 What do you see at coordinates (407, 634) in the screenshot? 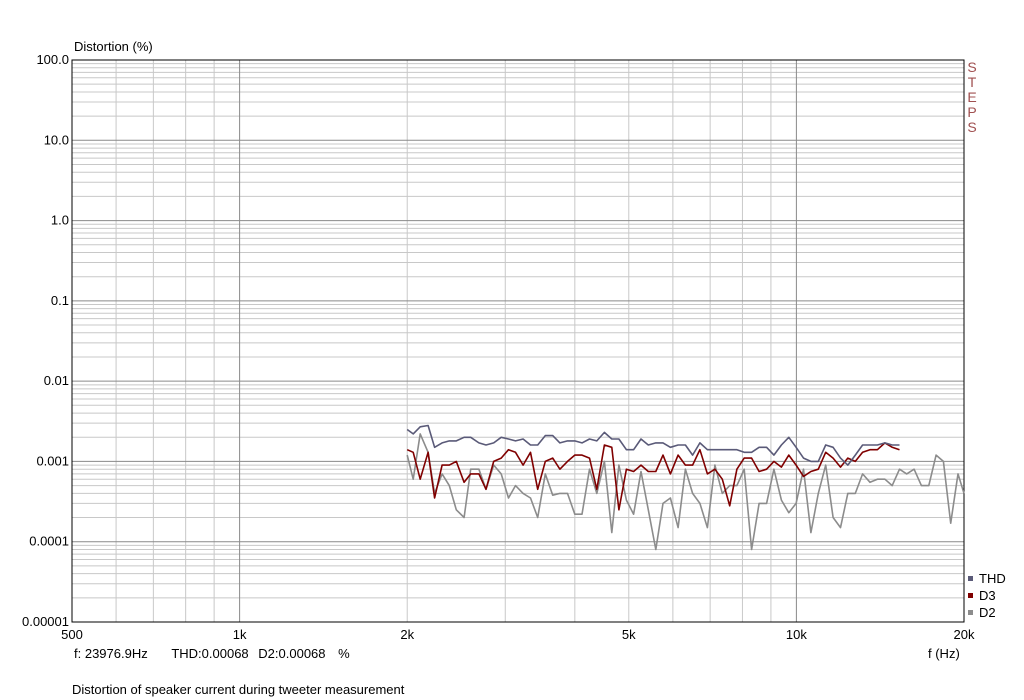
I see `x-tick-label: 2k` at bounding box center [407, 634].